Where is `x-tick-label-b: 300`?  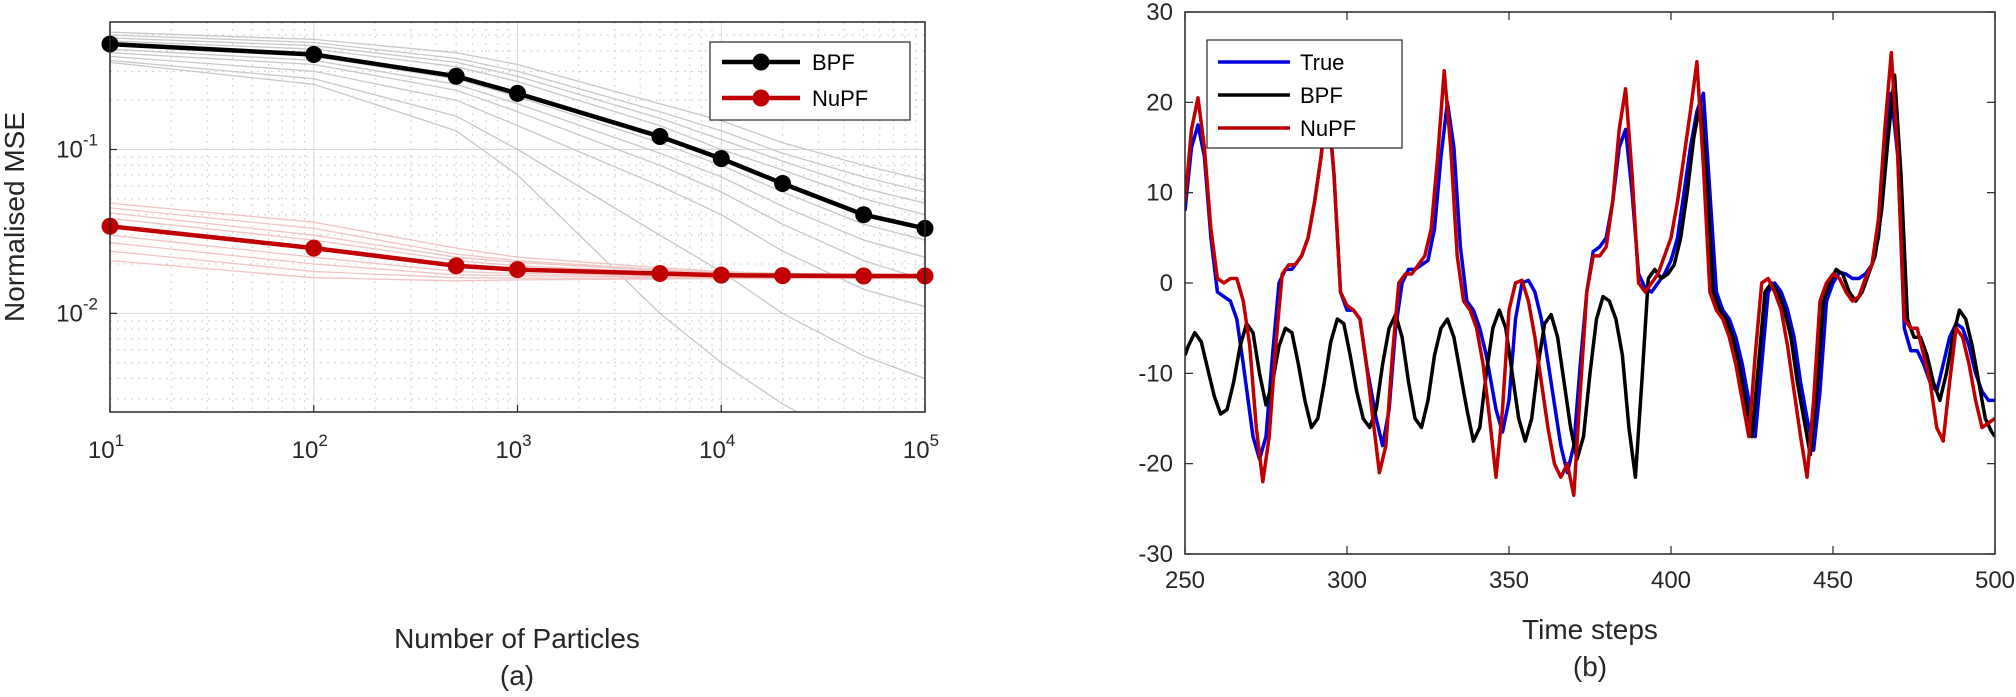 x-tick-label-b: 300 is located at coordinates (1347, 580).